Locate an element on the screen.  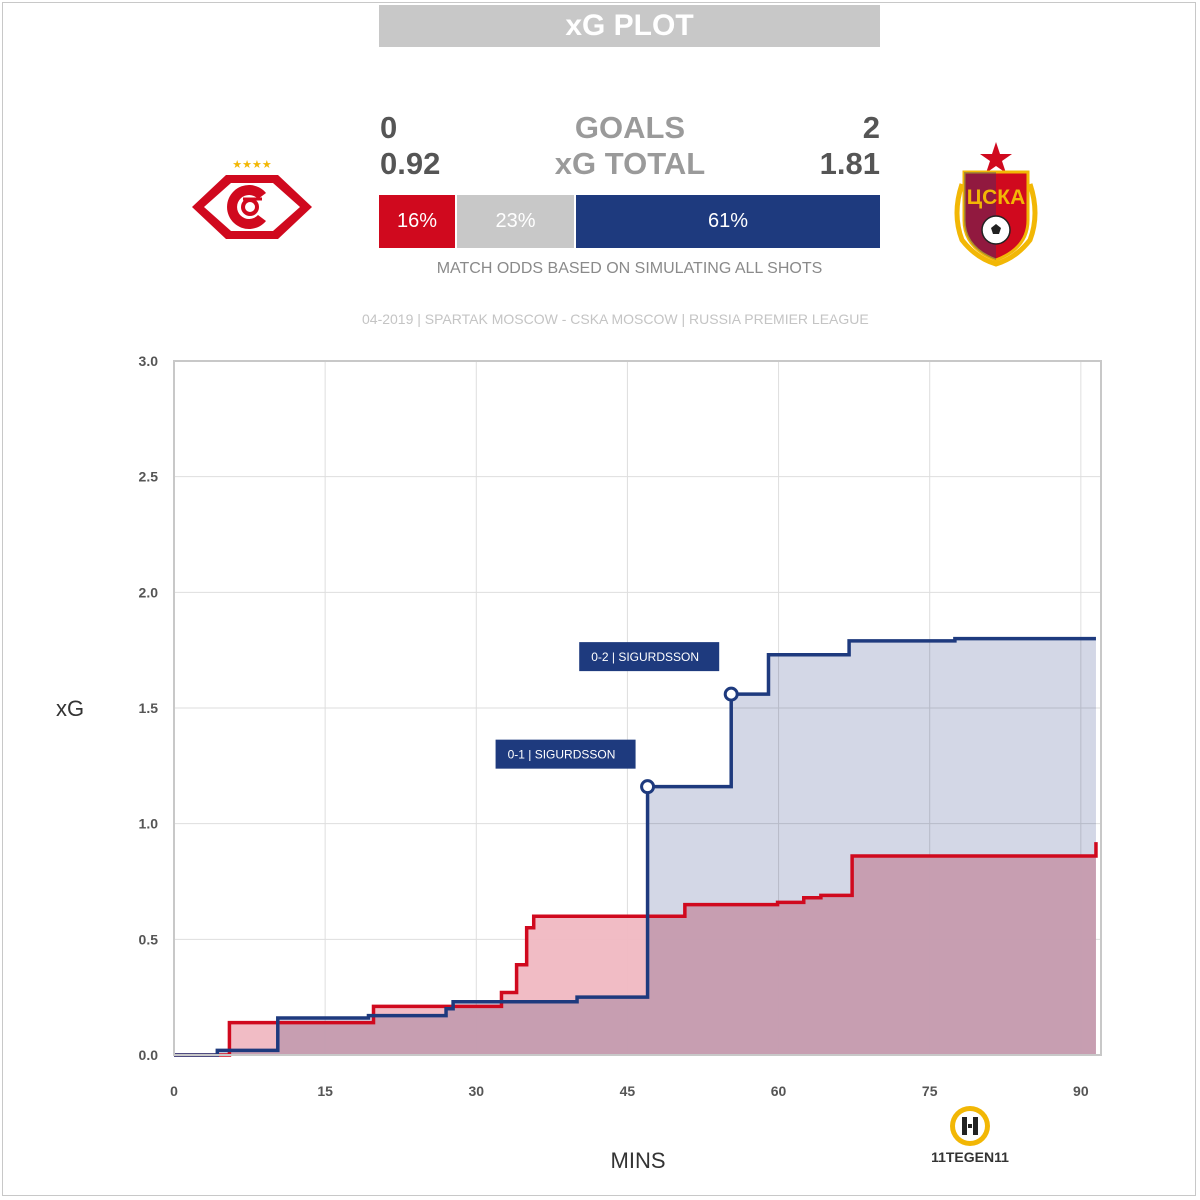
cska-crest-icon: ЦСКА is located at coordinates (996, 204).